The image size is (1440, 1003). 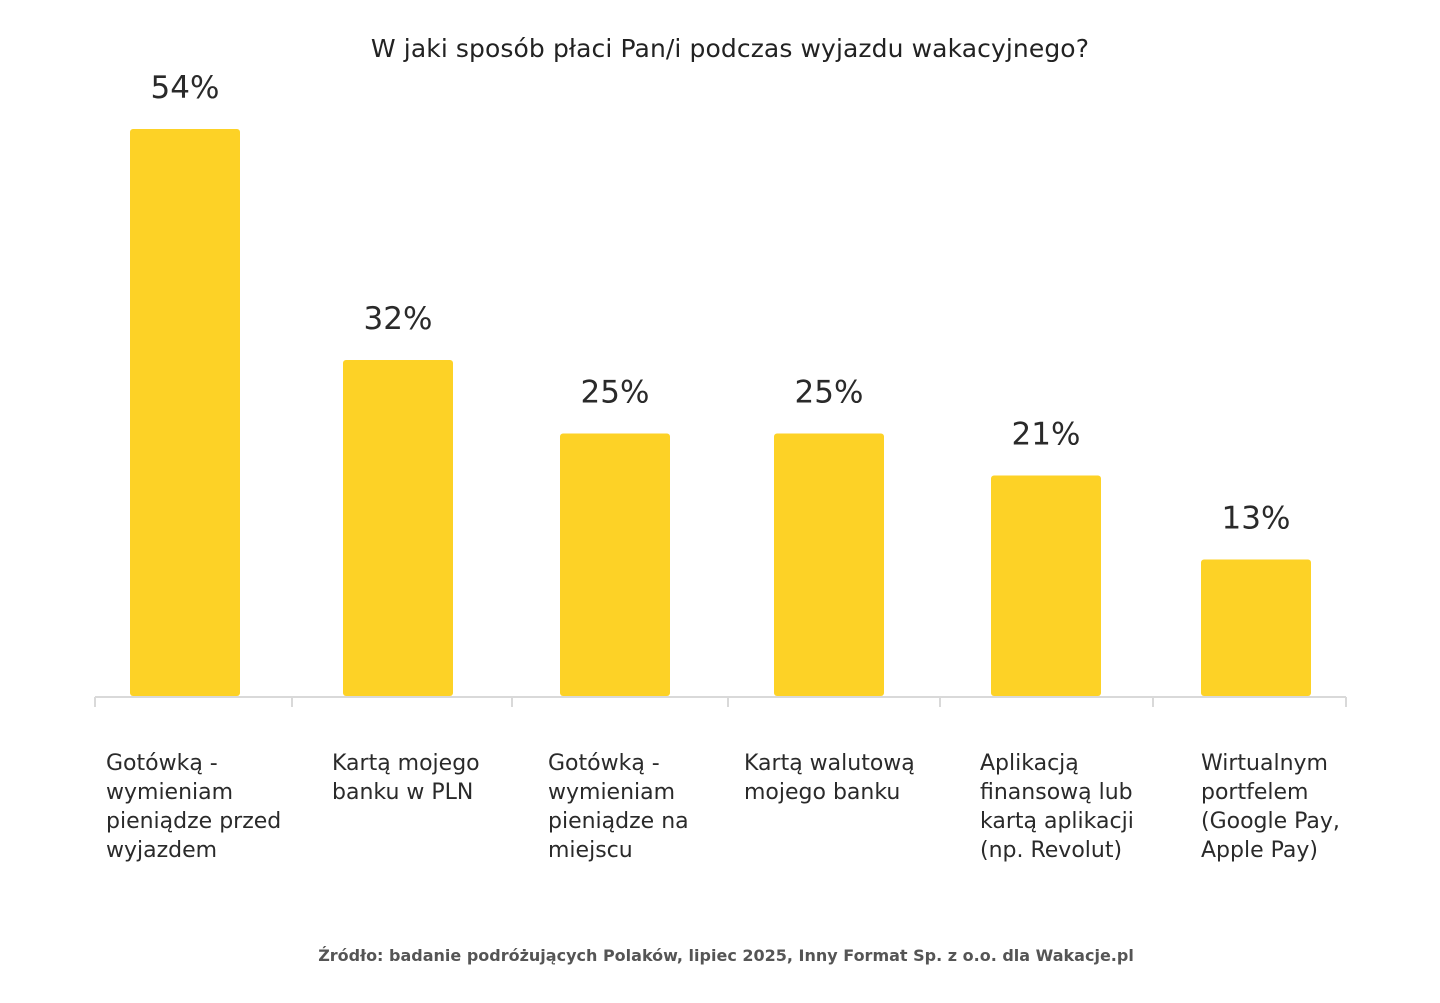 What do you see at coordinates (1259, 850) in the screenshot?
I see `category-label-line: Apple Pay)` at bounding box center [1259, 850].